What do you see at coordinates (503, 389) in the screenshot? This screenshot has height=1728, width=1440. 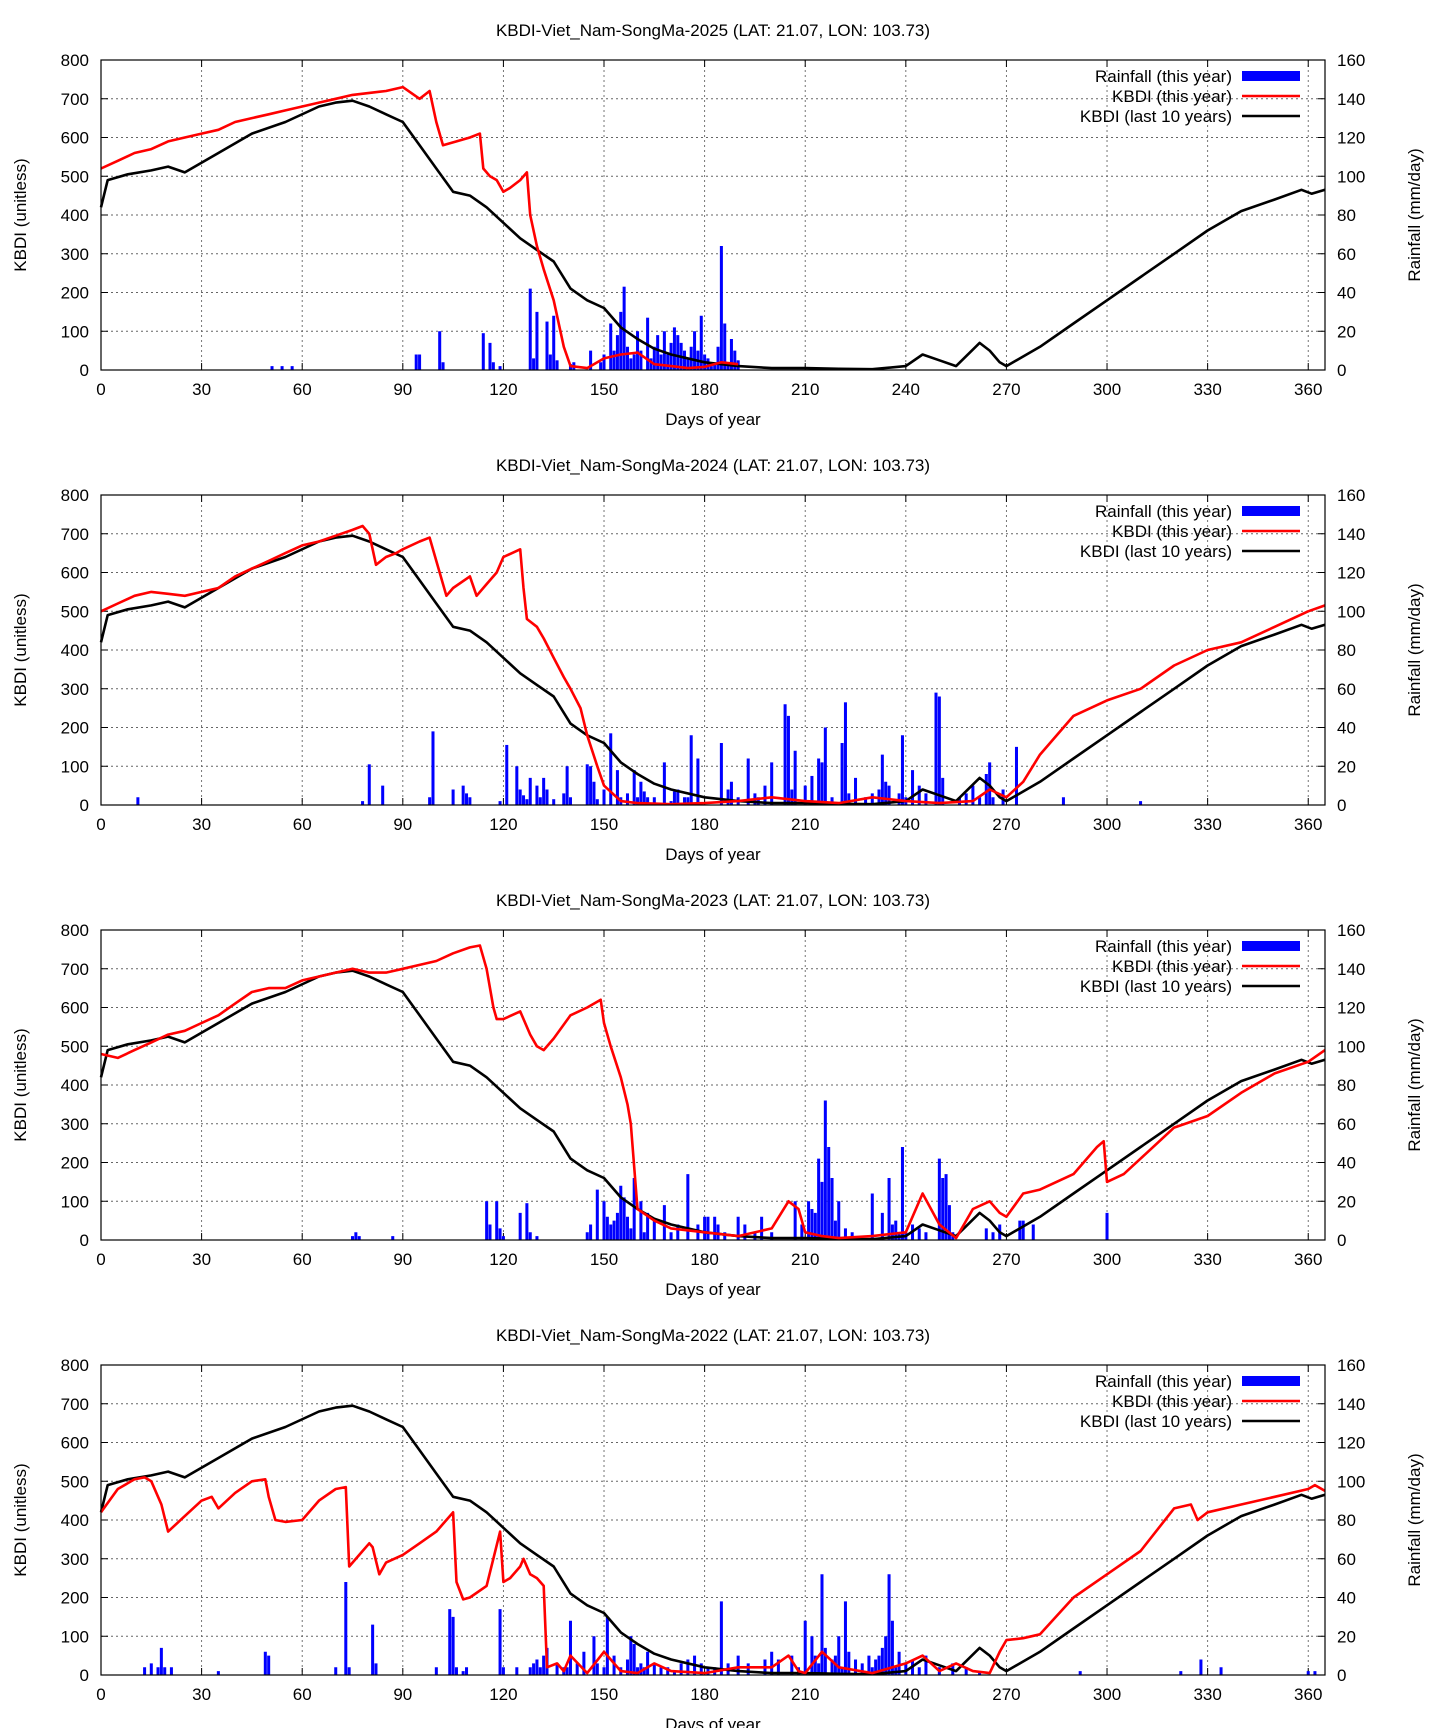 I see `x-tick-label: 120` at bounding box center [503, 389].